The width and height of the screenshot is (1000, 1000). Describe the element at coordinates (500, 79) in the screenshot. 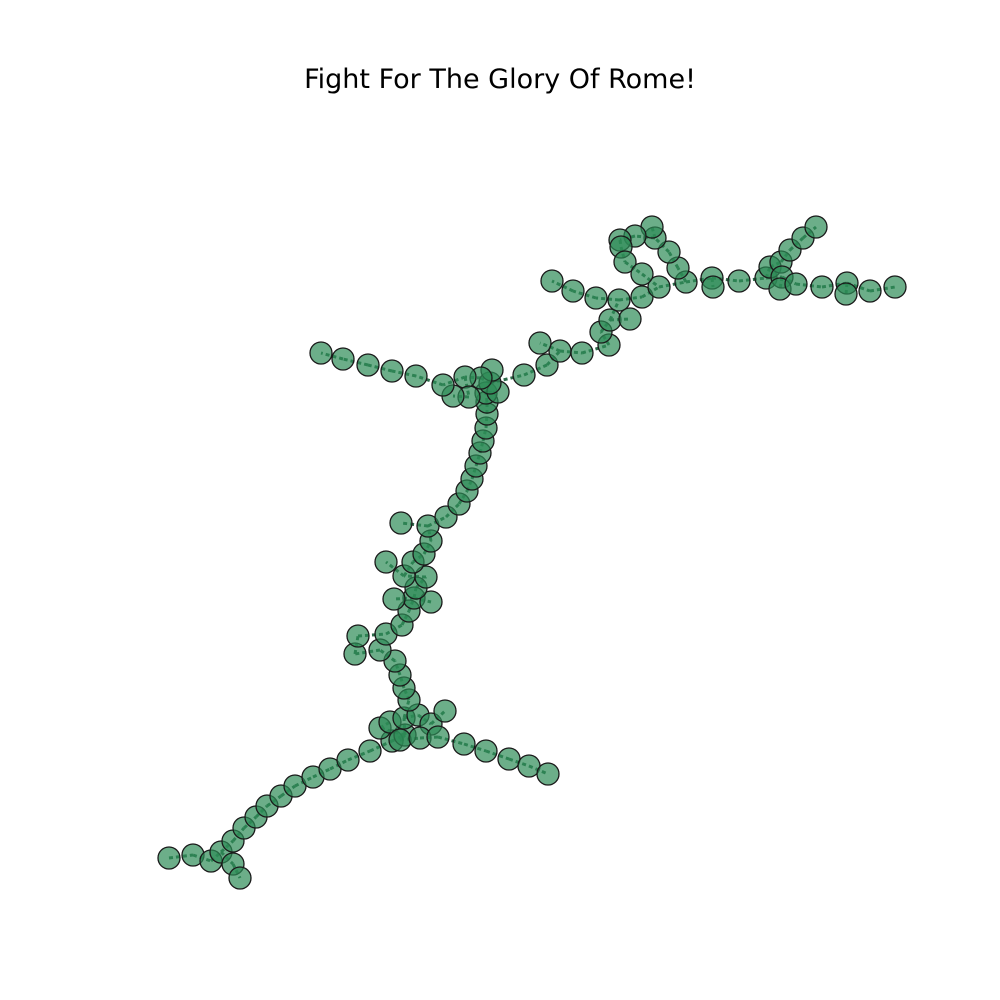

I see `chart-title: Fight For The Glory Of Rome!` at that location.